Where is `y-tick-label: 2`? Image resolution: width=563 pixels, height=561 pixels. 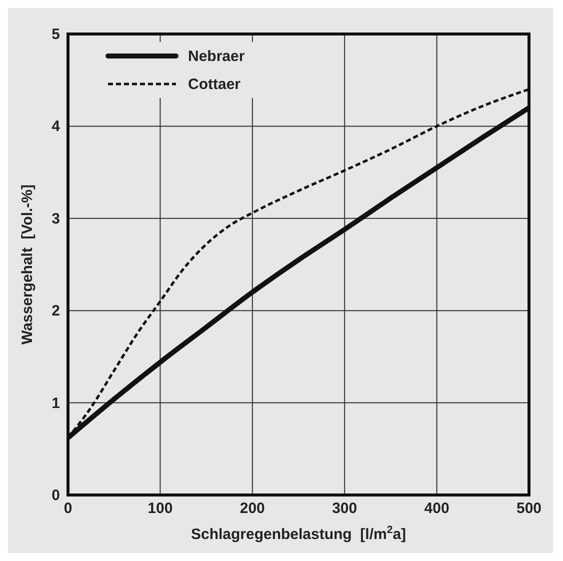 y-tick-label: 2 is located at coordinates (56, 311).